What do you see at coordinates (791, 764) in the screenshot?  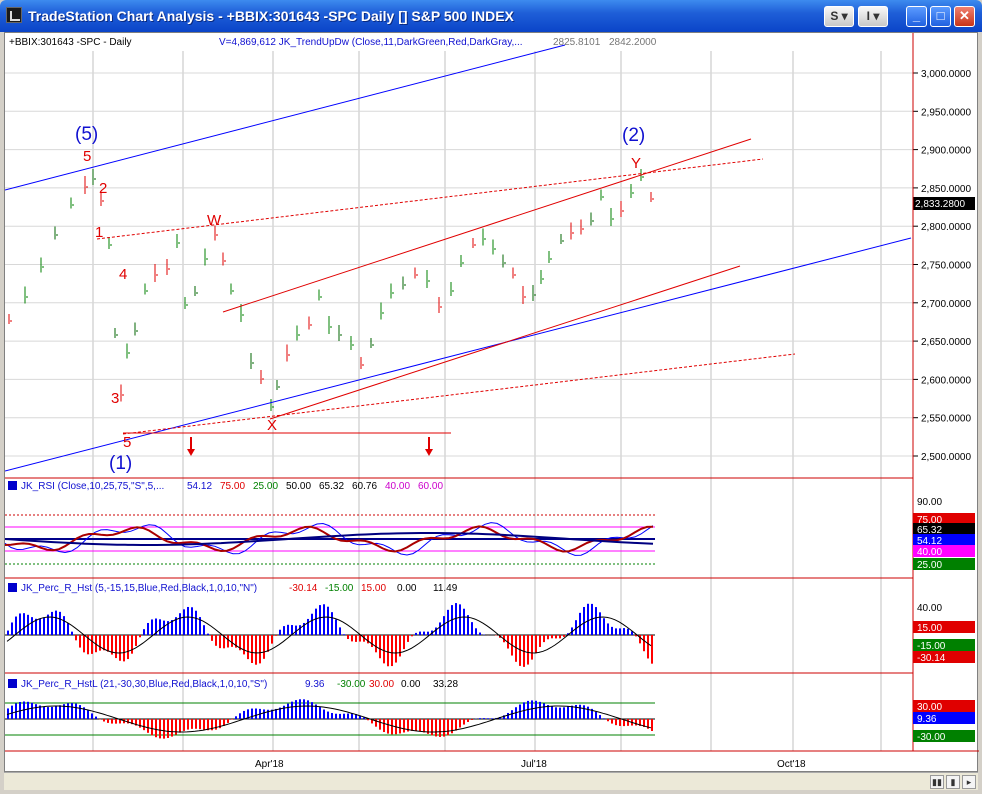 I see `x-label-oct18: Oct'18` at bounding box center [791, 764].